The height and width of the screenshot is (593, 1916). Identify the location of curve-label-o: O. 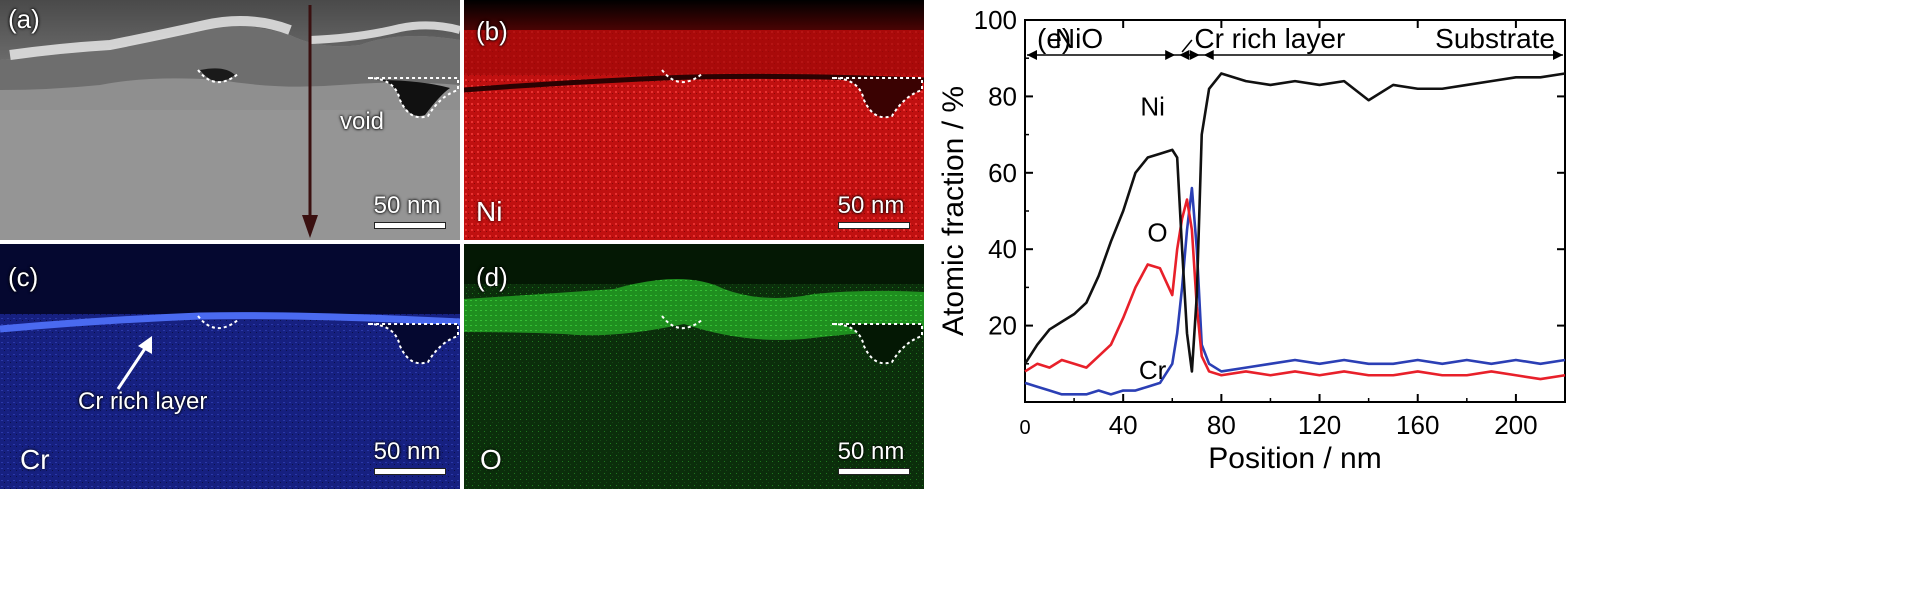
(1157, 233).